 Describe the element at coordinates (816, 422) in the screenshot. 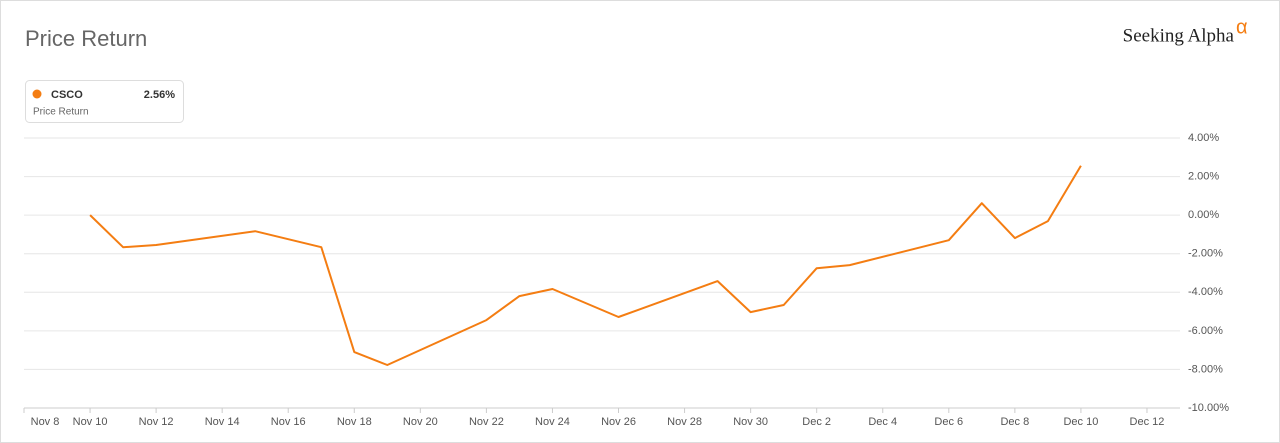

I see `x-tick-label: Dec 2` at that location.